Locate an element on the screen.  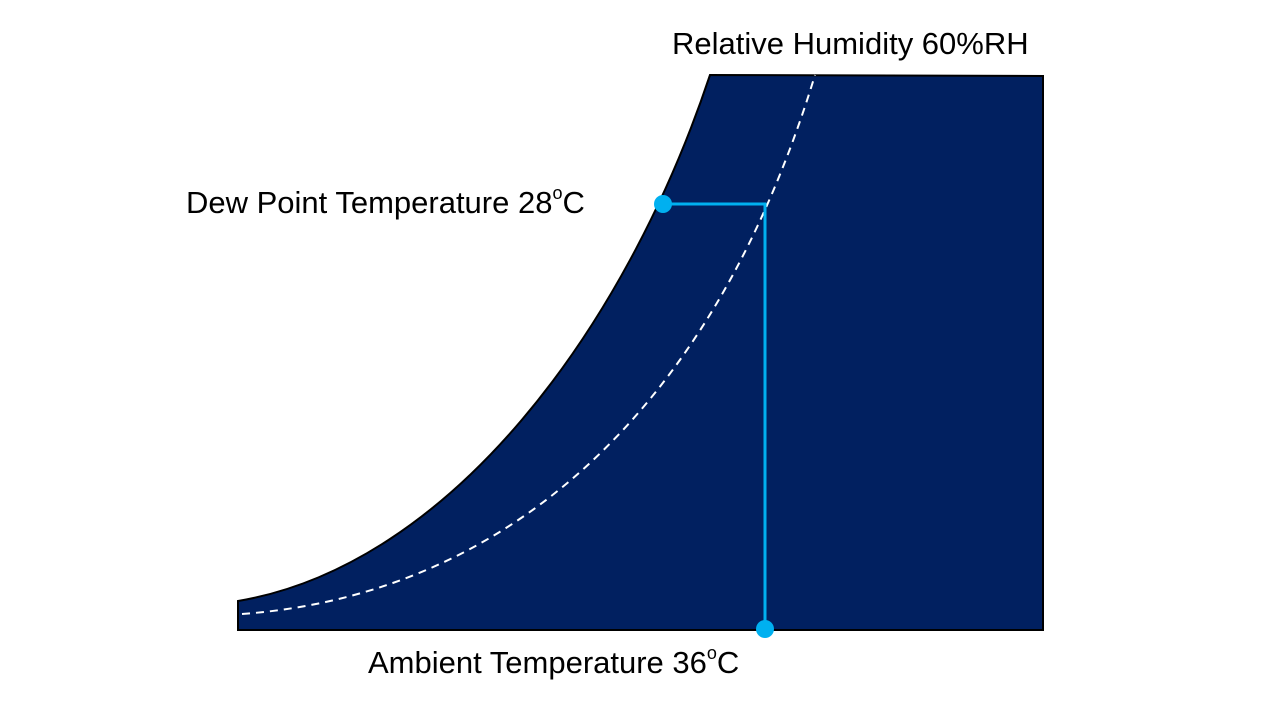
dew-point-connector-line is located at coordinates (715, 415).